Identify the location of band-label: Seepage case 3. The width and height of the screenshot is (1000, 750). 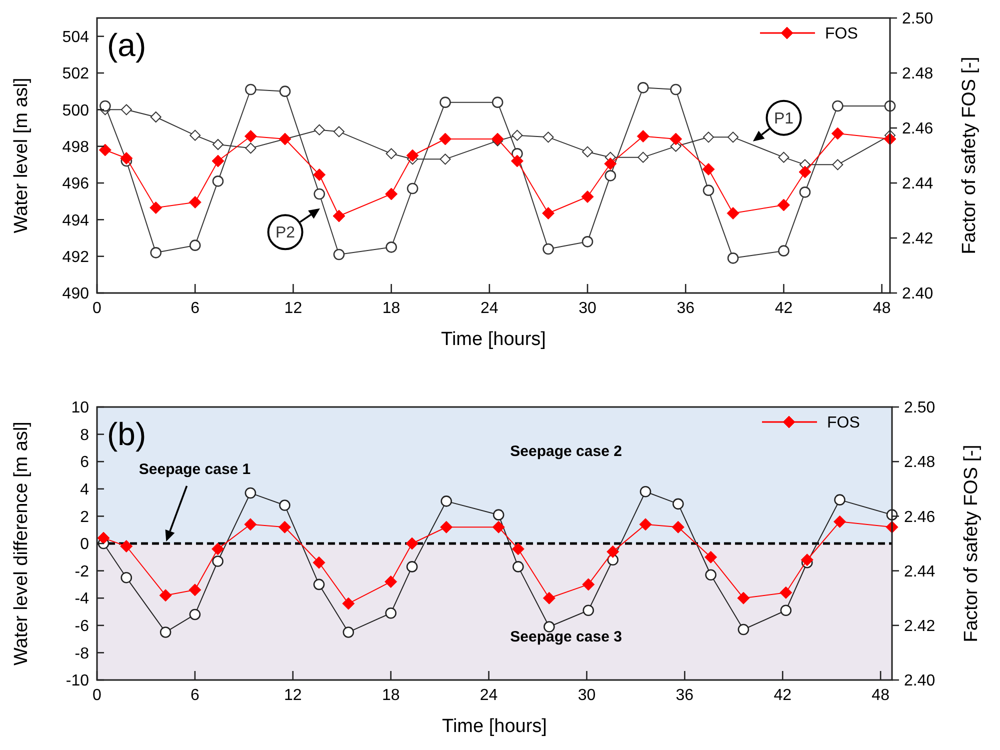
(566, 637).